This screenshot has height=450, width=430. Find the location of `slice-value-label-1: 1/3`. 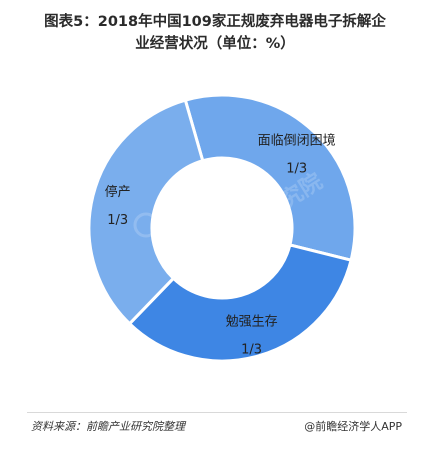

slice-value-label-1: 1/3 is located at coordinates (296, 169).